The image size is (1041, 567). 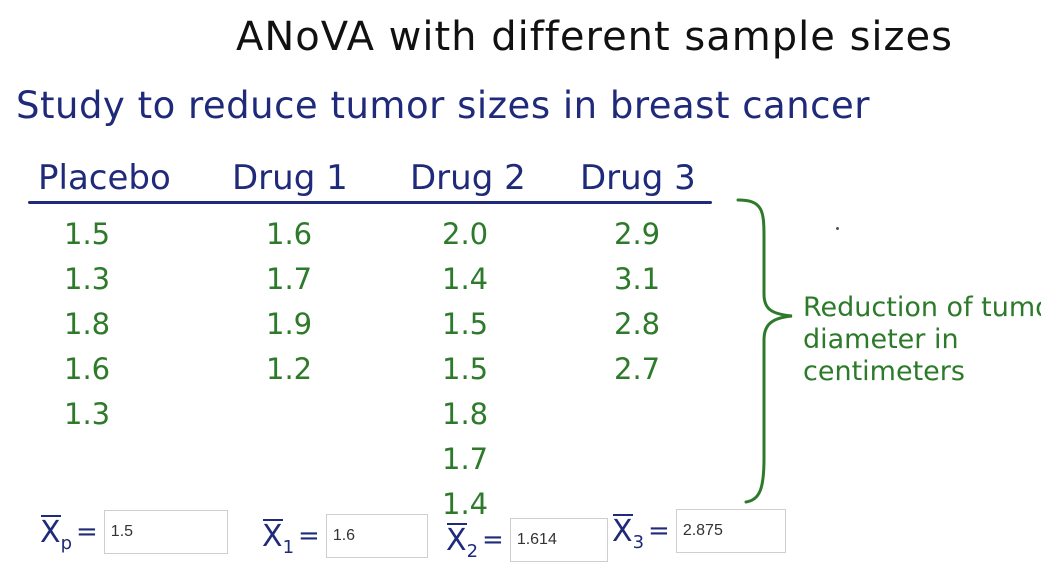 I want to click on mean-drug-3: X3 =, so click(x=699, y=531).